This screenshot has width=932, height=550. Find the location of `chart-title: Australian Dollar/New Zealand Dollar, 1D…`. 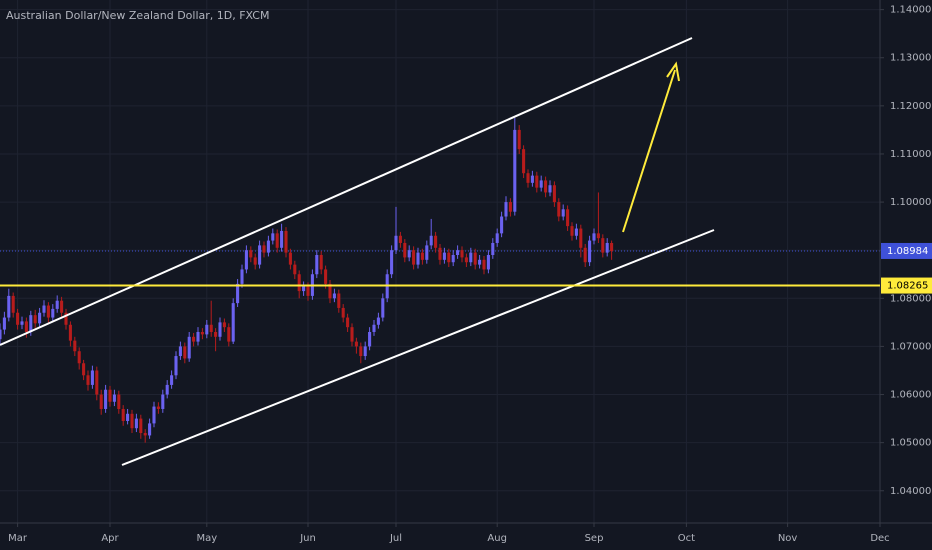

chart-title: Australian Dollar/New Zealand Dollar, 1D… is located at coordinates (137, 15).